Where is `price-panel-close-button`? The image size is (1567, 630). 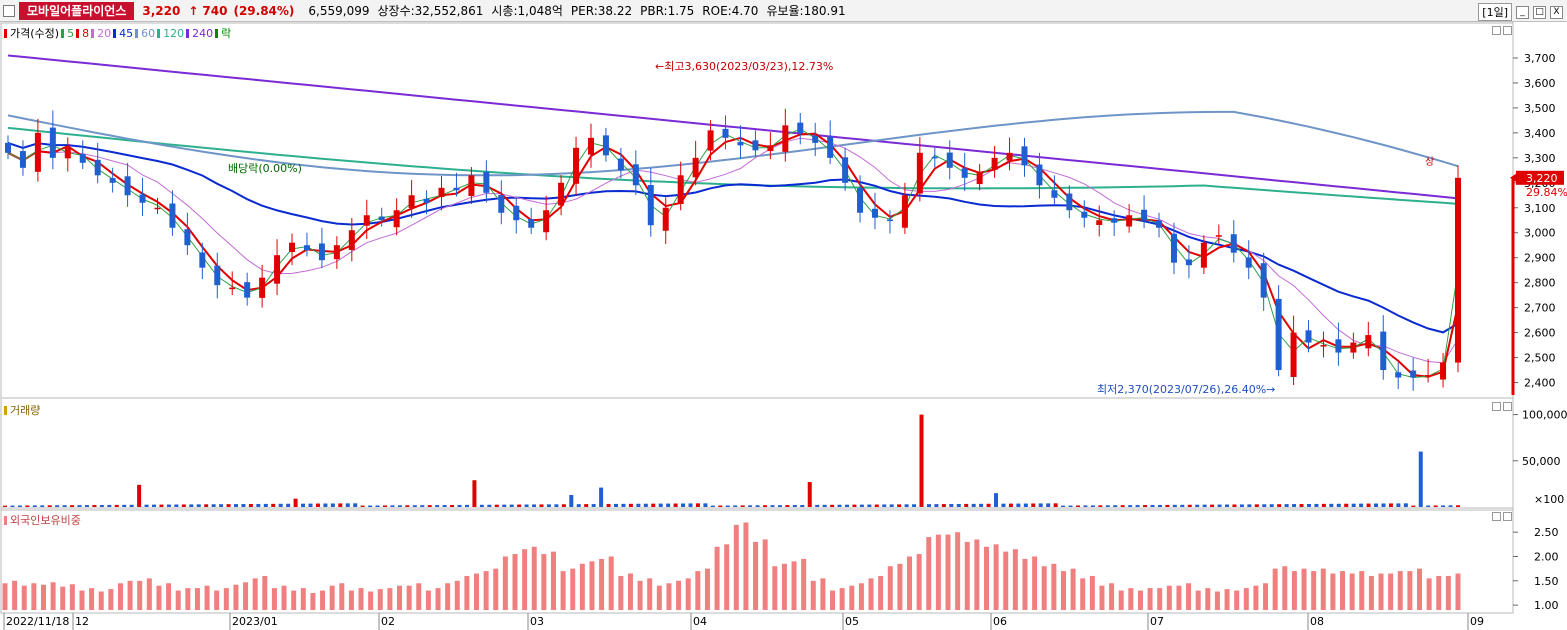
price-panel-close-button is located at coordinates (1507, 30).